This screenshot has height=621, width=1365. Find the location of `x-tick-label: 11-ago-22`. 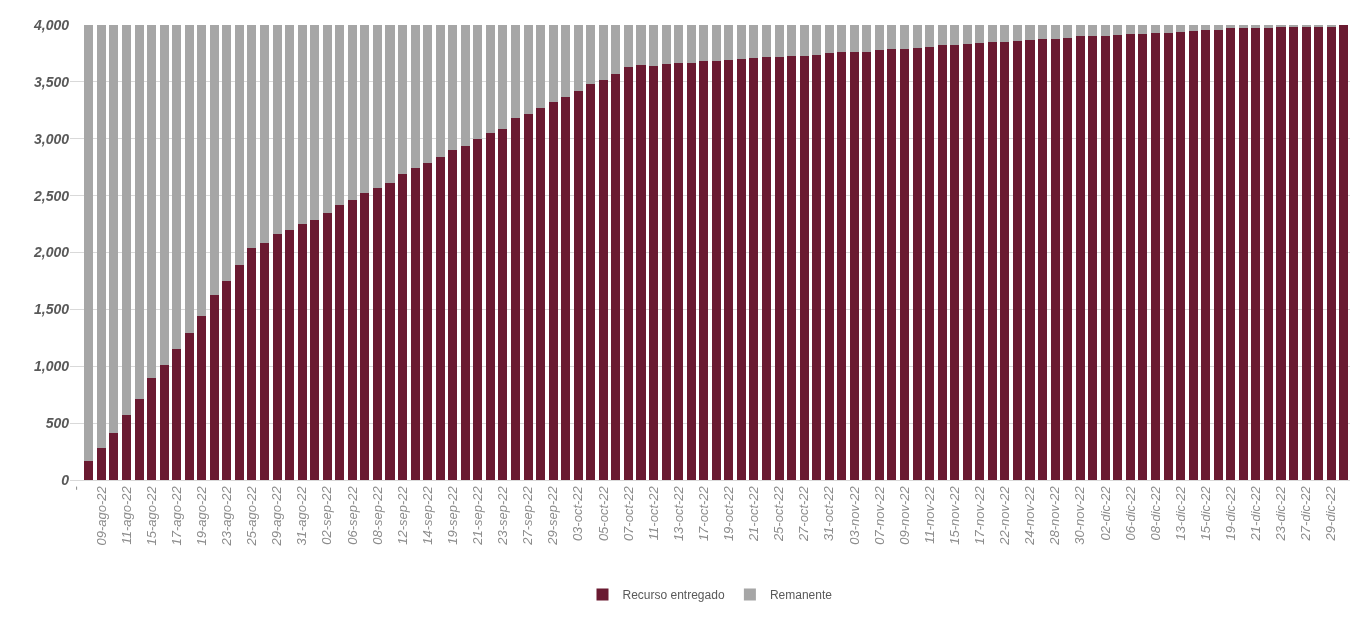

x-tick-label: 11-ago-22 is located at coordinates (126, 515).